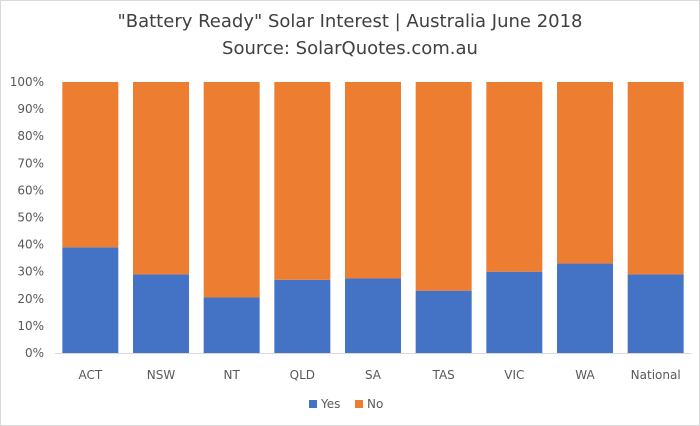 The width and height of the screenshot is (700, 426). Describe the element at coordinates (514, 312) in the screenshot. I see `bar-yes-vic` at that location.